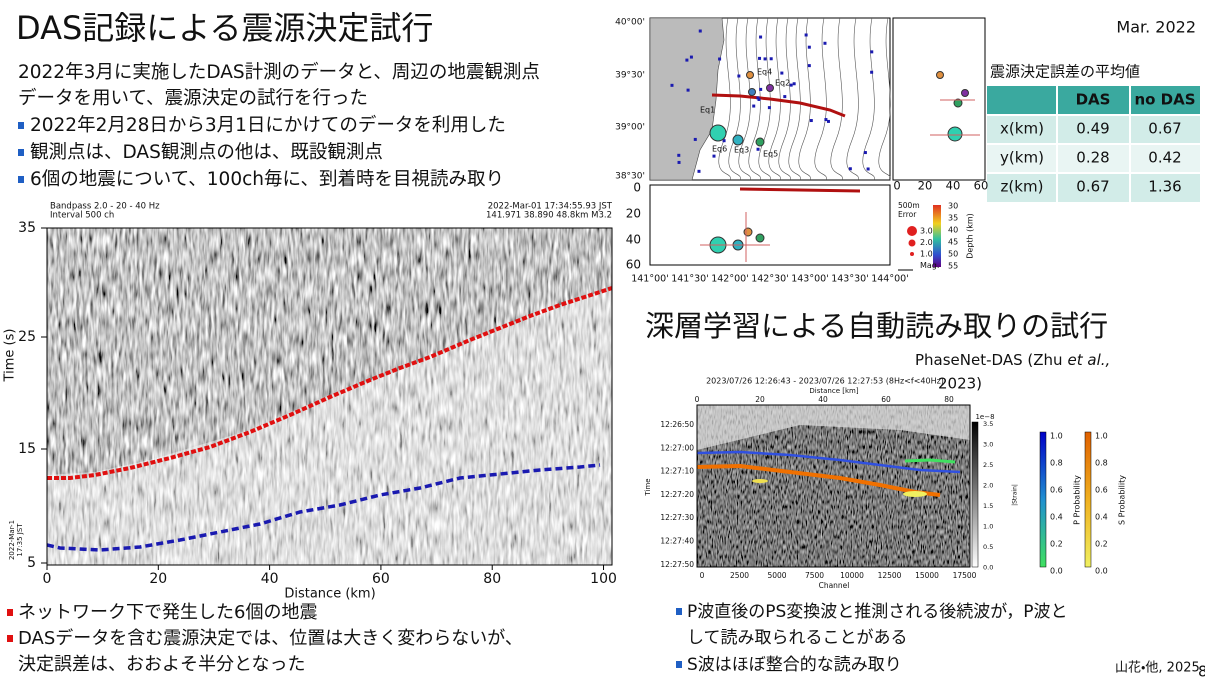 This screenshot has width=1205, height=684. I want to click on map-side-frame, so click(939, 99).